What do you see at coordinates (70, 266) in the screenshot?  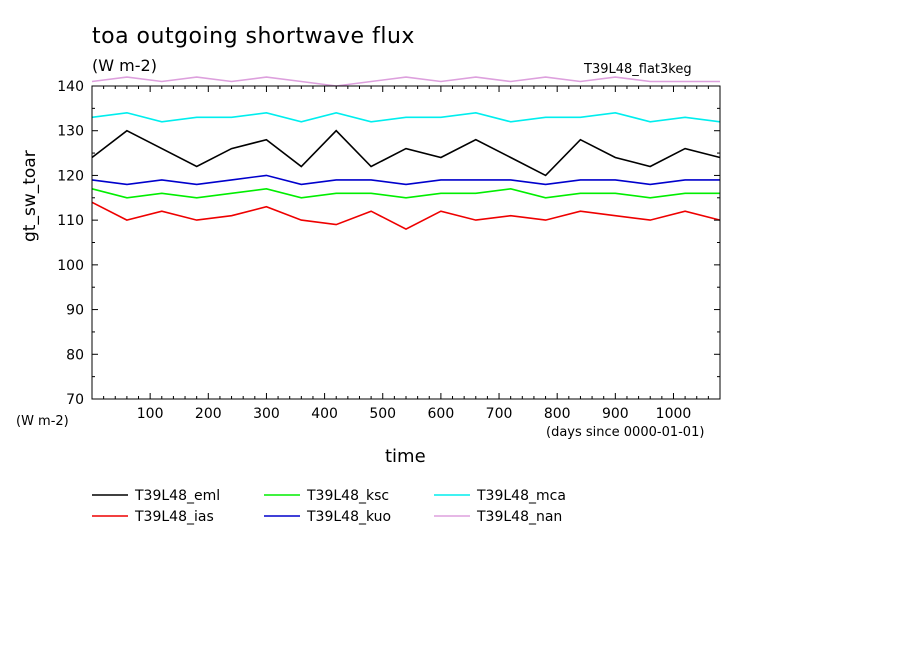 I see `y-tick-label: 100` at bounding box center [70, 266].